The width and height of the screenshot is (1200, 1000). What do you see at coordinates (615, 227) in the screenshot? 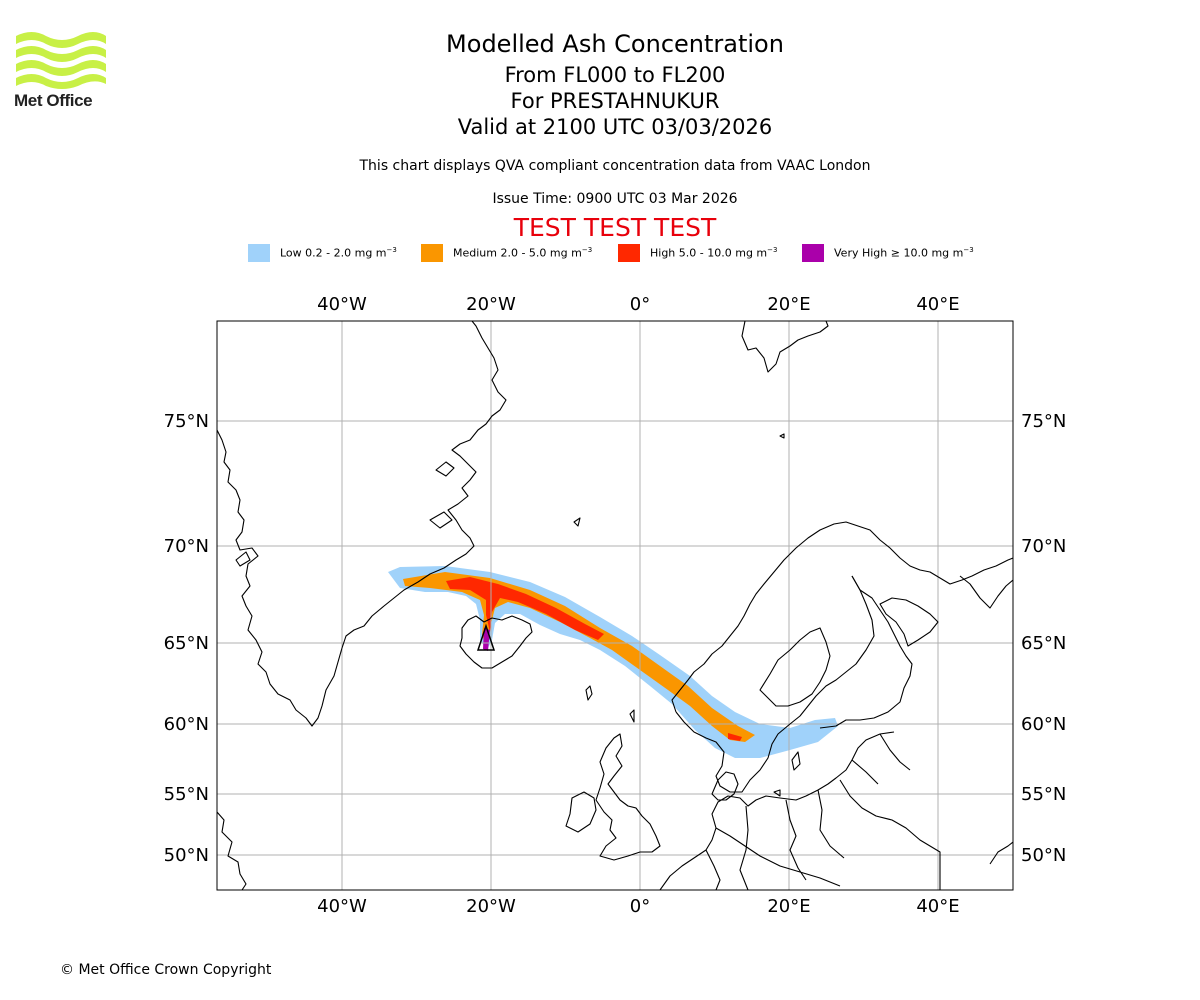
I see `test-banner: TEST TEST TEST` at bounding box center [615, 227].